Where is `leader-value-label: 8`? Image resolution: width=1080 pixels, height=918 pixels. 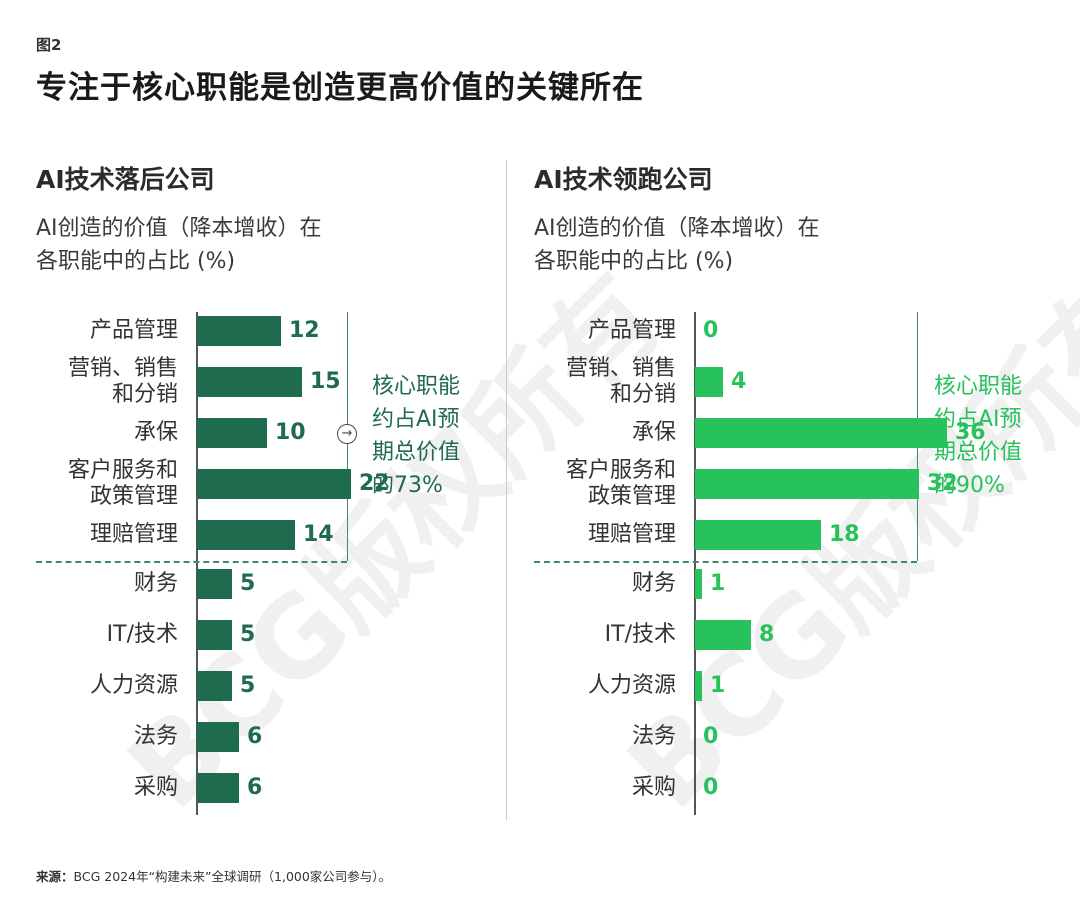 leader-value-label: 8 is located at coordinates (767, 634).